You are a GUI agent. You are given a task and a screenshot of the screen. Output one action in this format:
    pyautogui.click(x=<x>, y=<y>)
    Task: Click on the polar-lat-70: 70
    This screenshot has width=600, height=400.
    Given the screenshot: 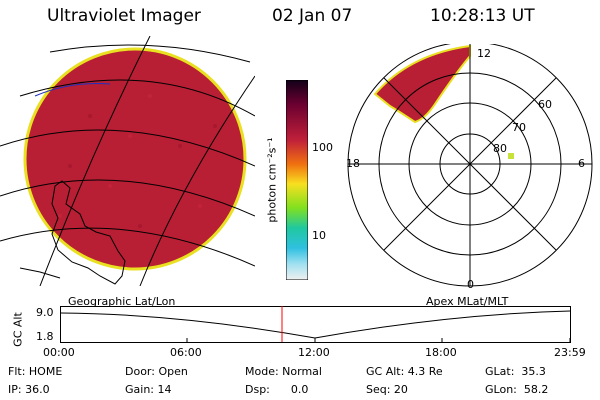 What is the action you would take?
    pyautogui.click(x=519, y=127)
    